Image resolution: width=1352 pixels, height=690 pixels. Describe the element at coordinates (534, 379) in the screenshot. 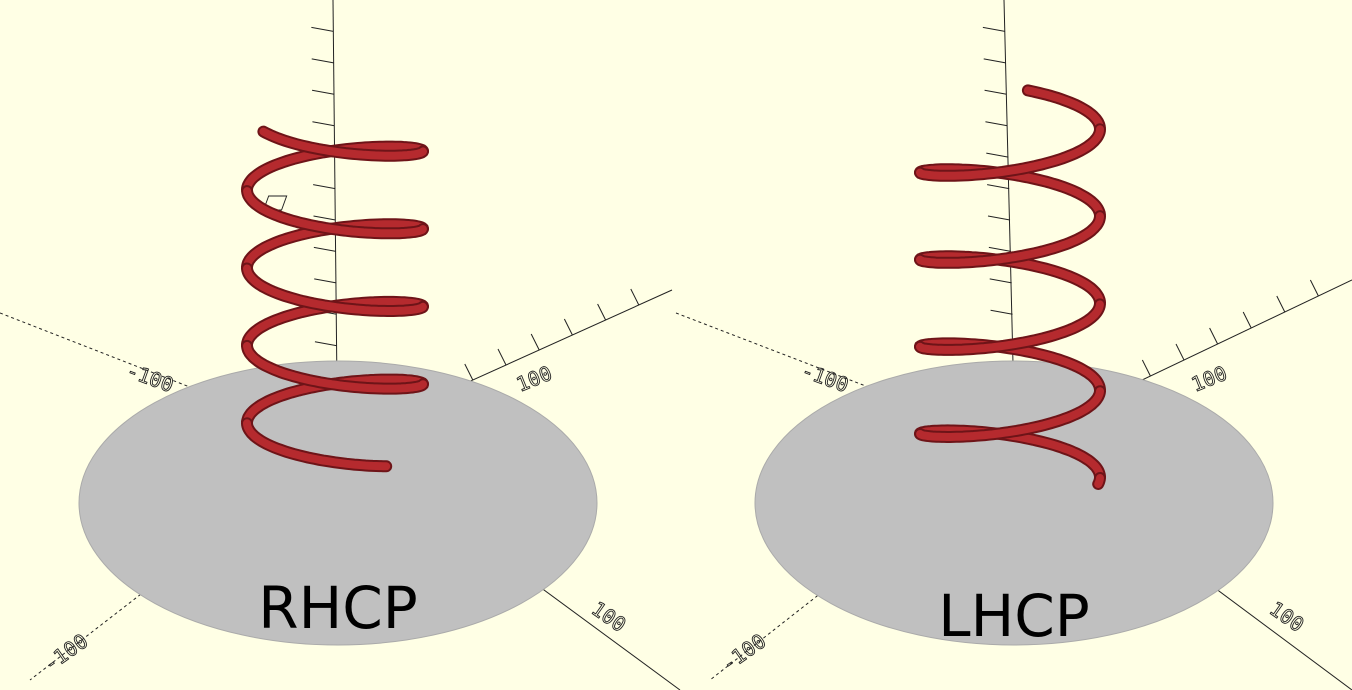

I see `rhcp-axis-number-right: 100` at that location.